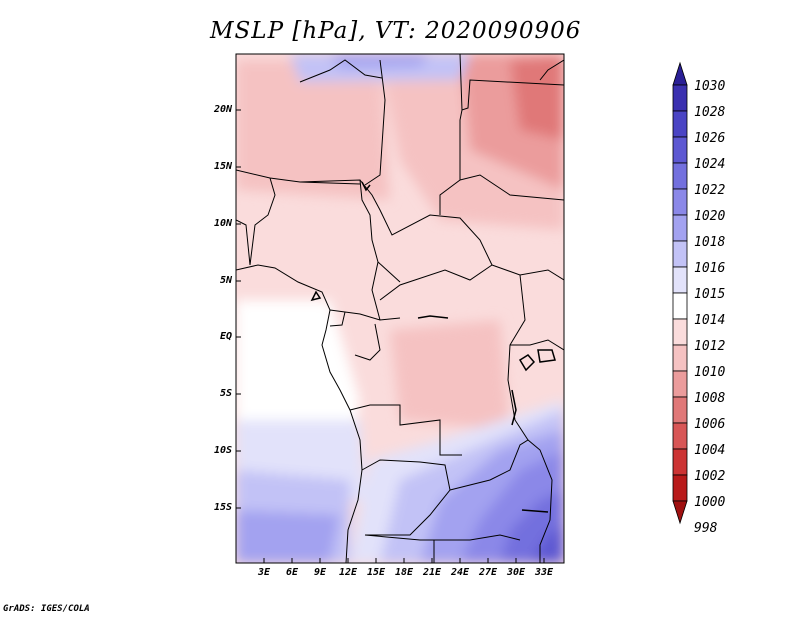 This screenshot has height=618, width=800. Describe the element at coordinates (710, 242) in the screenshot. I see `colorbar-label-1018: 1018` at that location.